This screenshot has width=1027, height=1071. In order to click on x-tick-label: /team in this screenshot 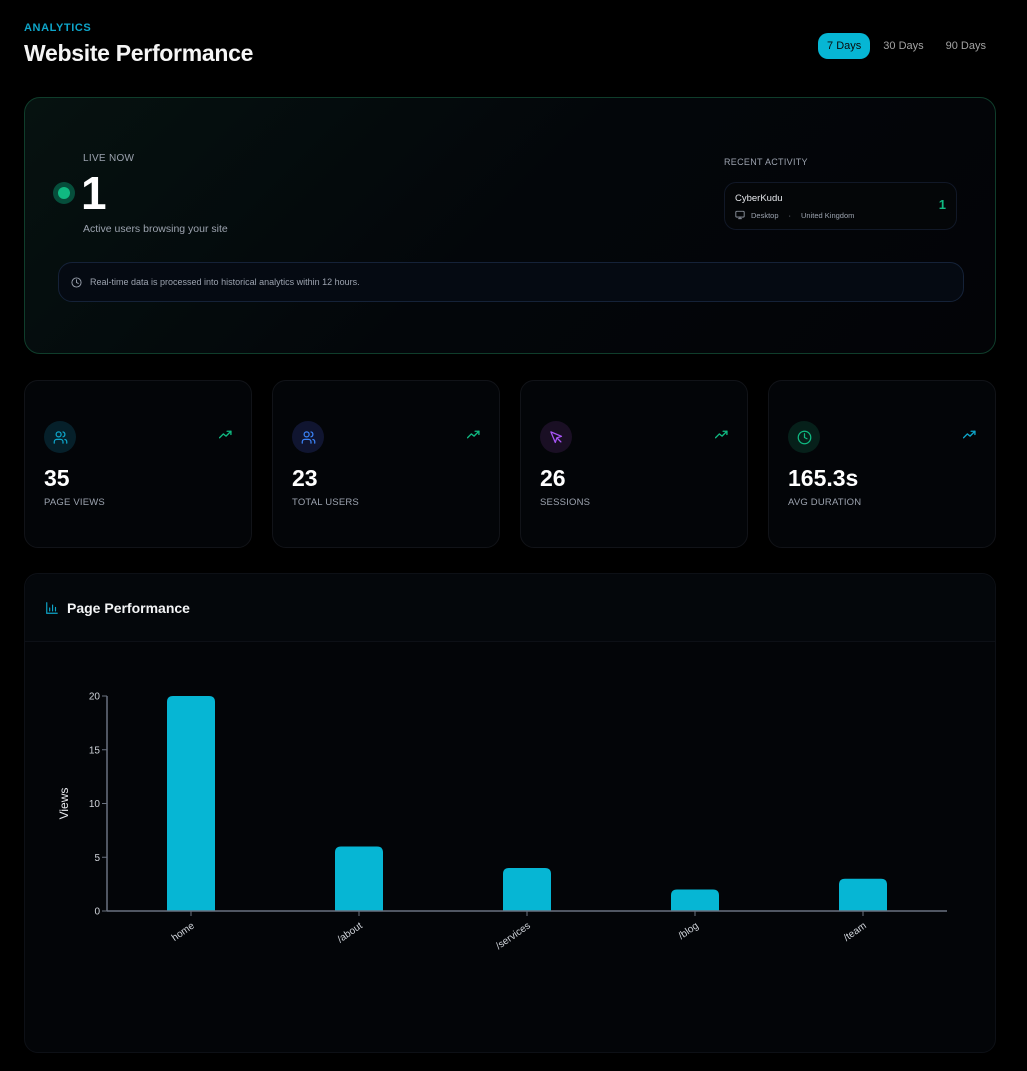, I will do `click(855, 931)`.